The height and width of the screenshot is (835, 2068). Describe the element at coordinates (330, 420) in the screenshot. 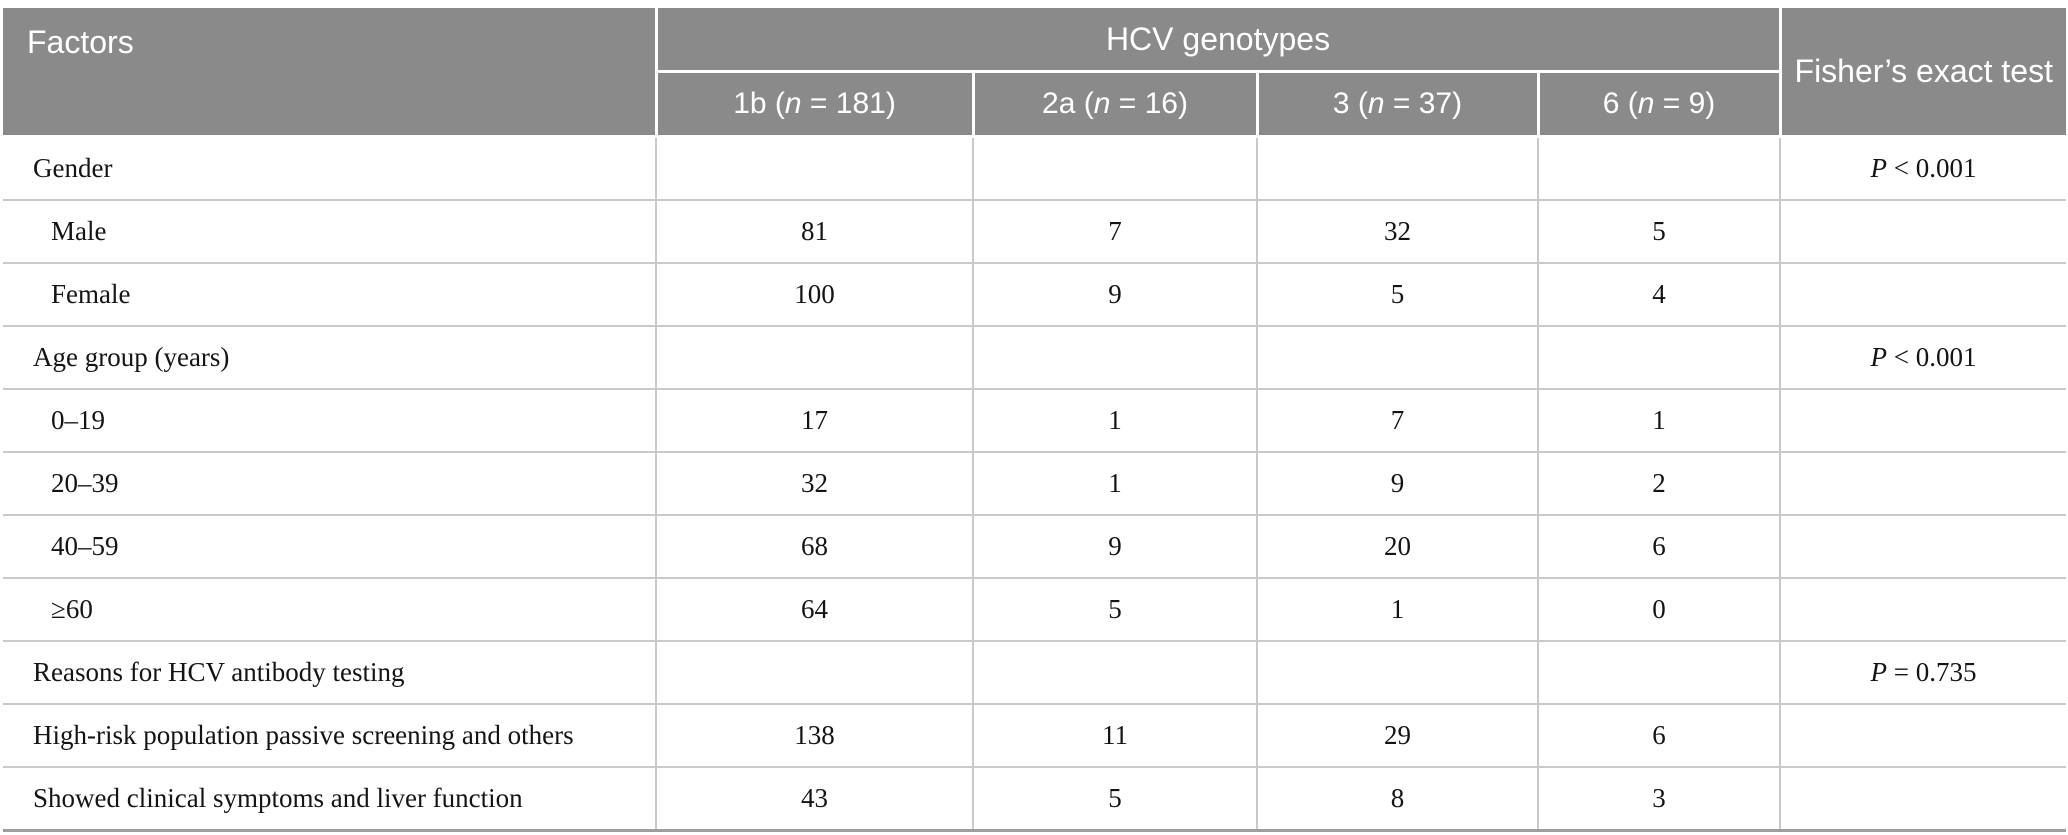

I see `row-label: 0–19` at that location.